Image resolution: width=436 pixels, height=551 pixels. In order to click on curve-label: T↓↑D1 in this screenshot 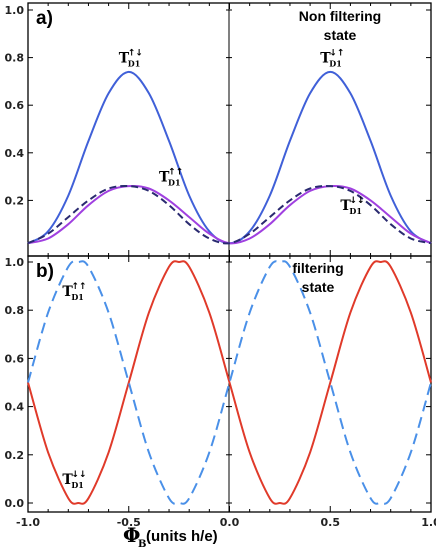, I will do `click(332, 59)`.